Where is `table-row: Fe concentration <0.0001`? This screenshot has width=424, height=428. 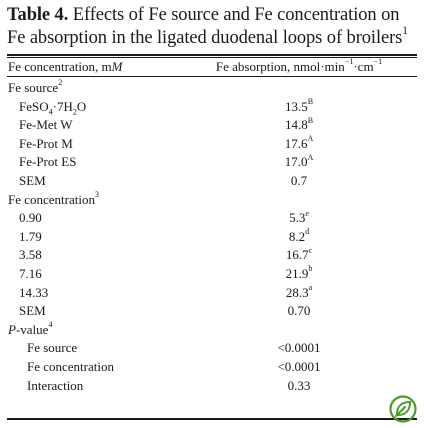 table-row: Fe concentration <0.0001 is located at coordinates (212, 368).